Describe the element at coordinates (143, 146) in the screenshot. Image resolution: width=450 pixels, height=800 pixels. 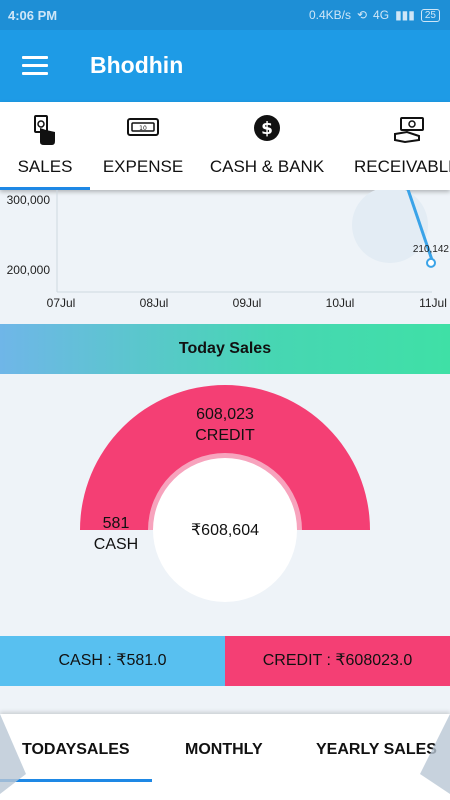
I see `tab-expense: 10 EXPENSE` at that location.